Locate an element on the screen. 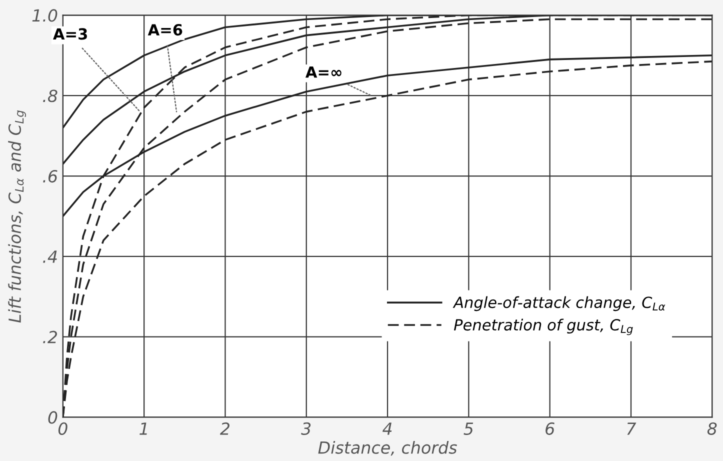 This screenshot has height=461, width=723. x-tick-label: 7 is located at coordinates (631, 428).